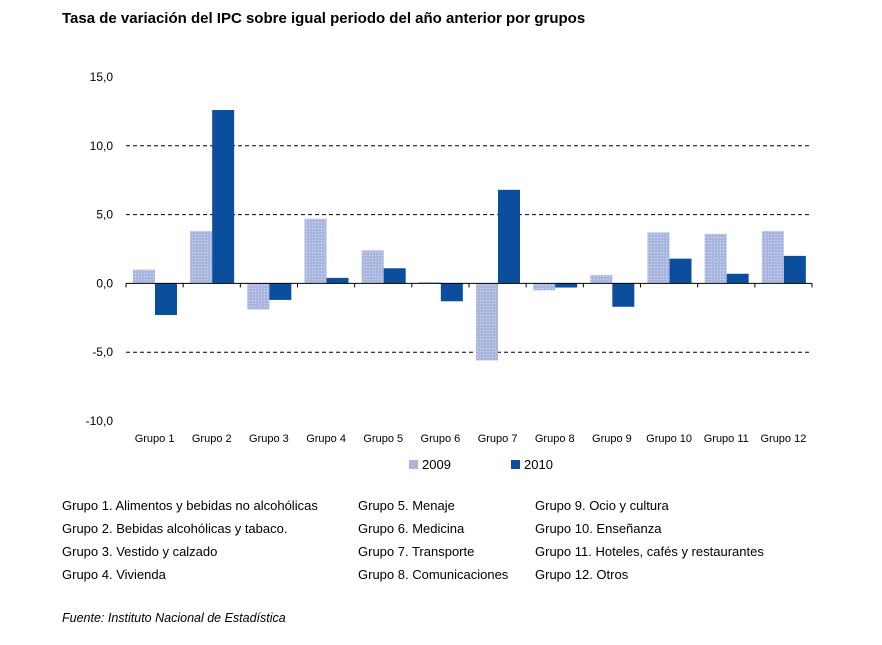  Describe the element at coordinates (411, 528) in the screenshot. I see `note-item: Grupo 6. Medicina` at that location.